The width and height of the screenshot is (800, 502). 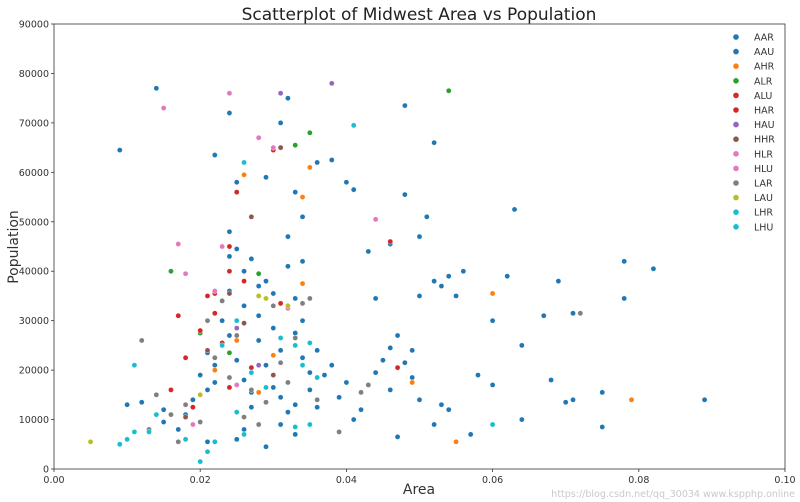 I want to click on legend-marker-alr, so click(x=736, y=81).